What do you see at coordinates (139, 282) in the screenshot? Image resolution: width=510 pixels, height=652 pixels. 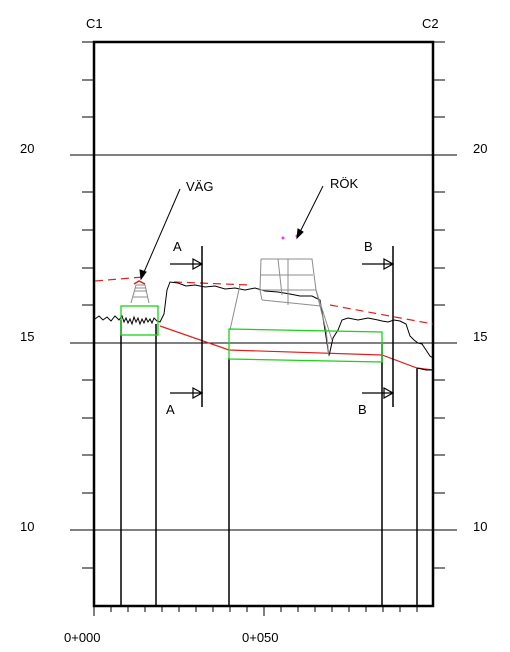 I see `road-cap` at bounding box center [139, 282].